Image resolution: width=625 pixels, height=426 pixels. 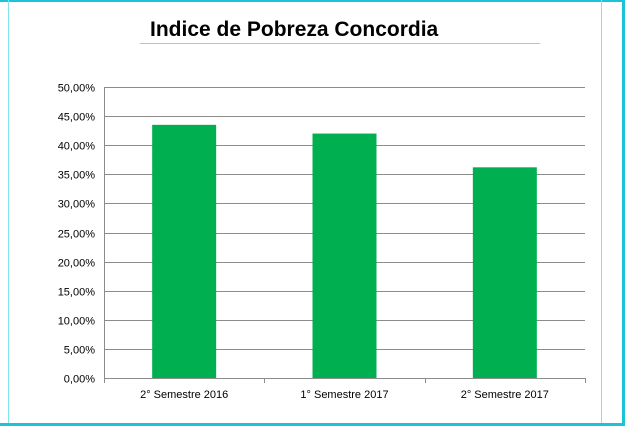 What do you see at coordinates (77, 322) in the screenshot?
I see `y-tick-label: 10,00%` at bounding box center [77, 322].